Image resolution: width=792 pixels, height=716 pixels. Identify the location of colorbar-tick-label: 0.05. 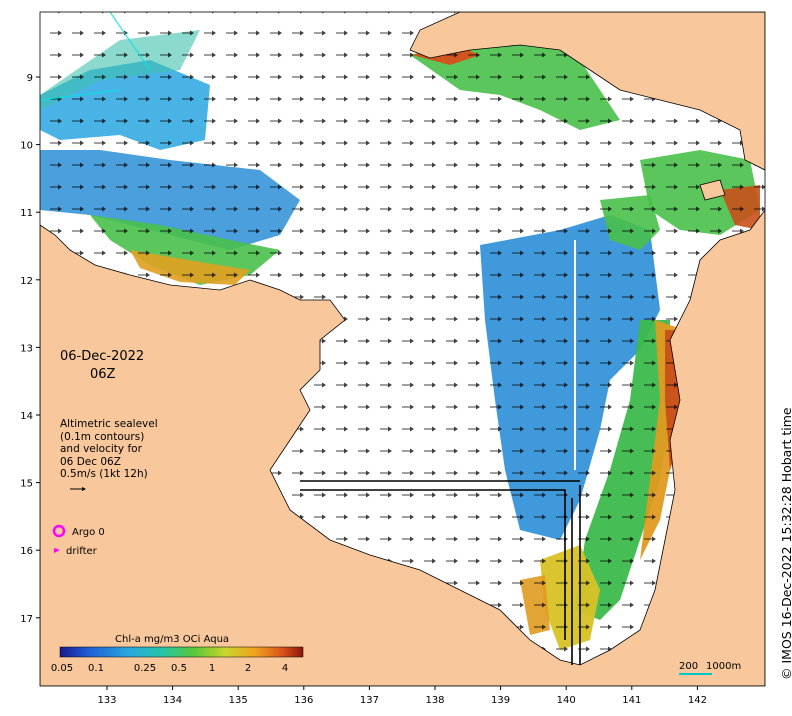
(62, 668).